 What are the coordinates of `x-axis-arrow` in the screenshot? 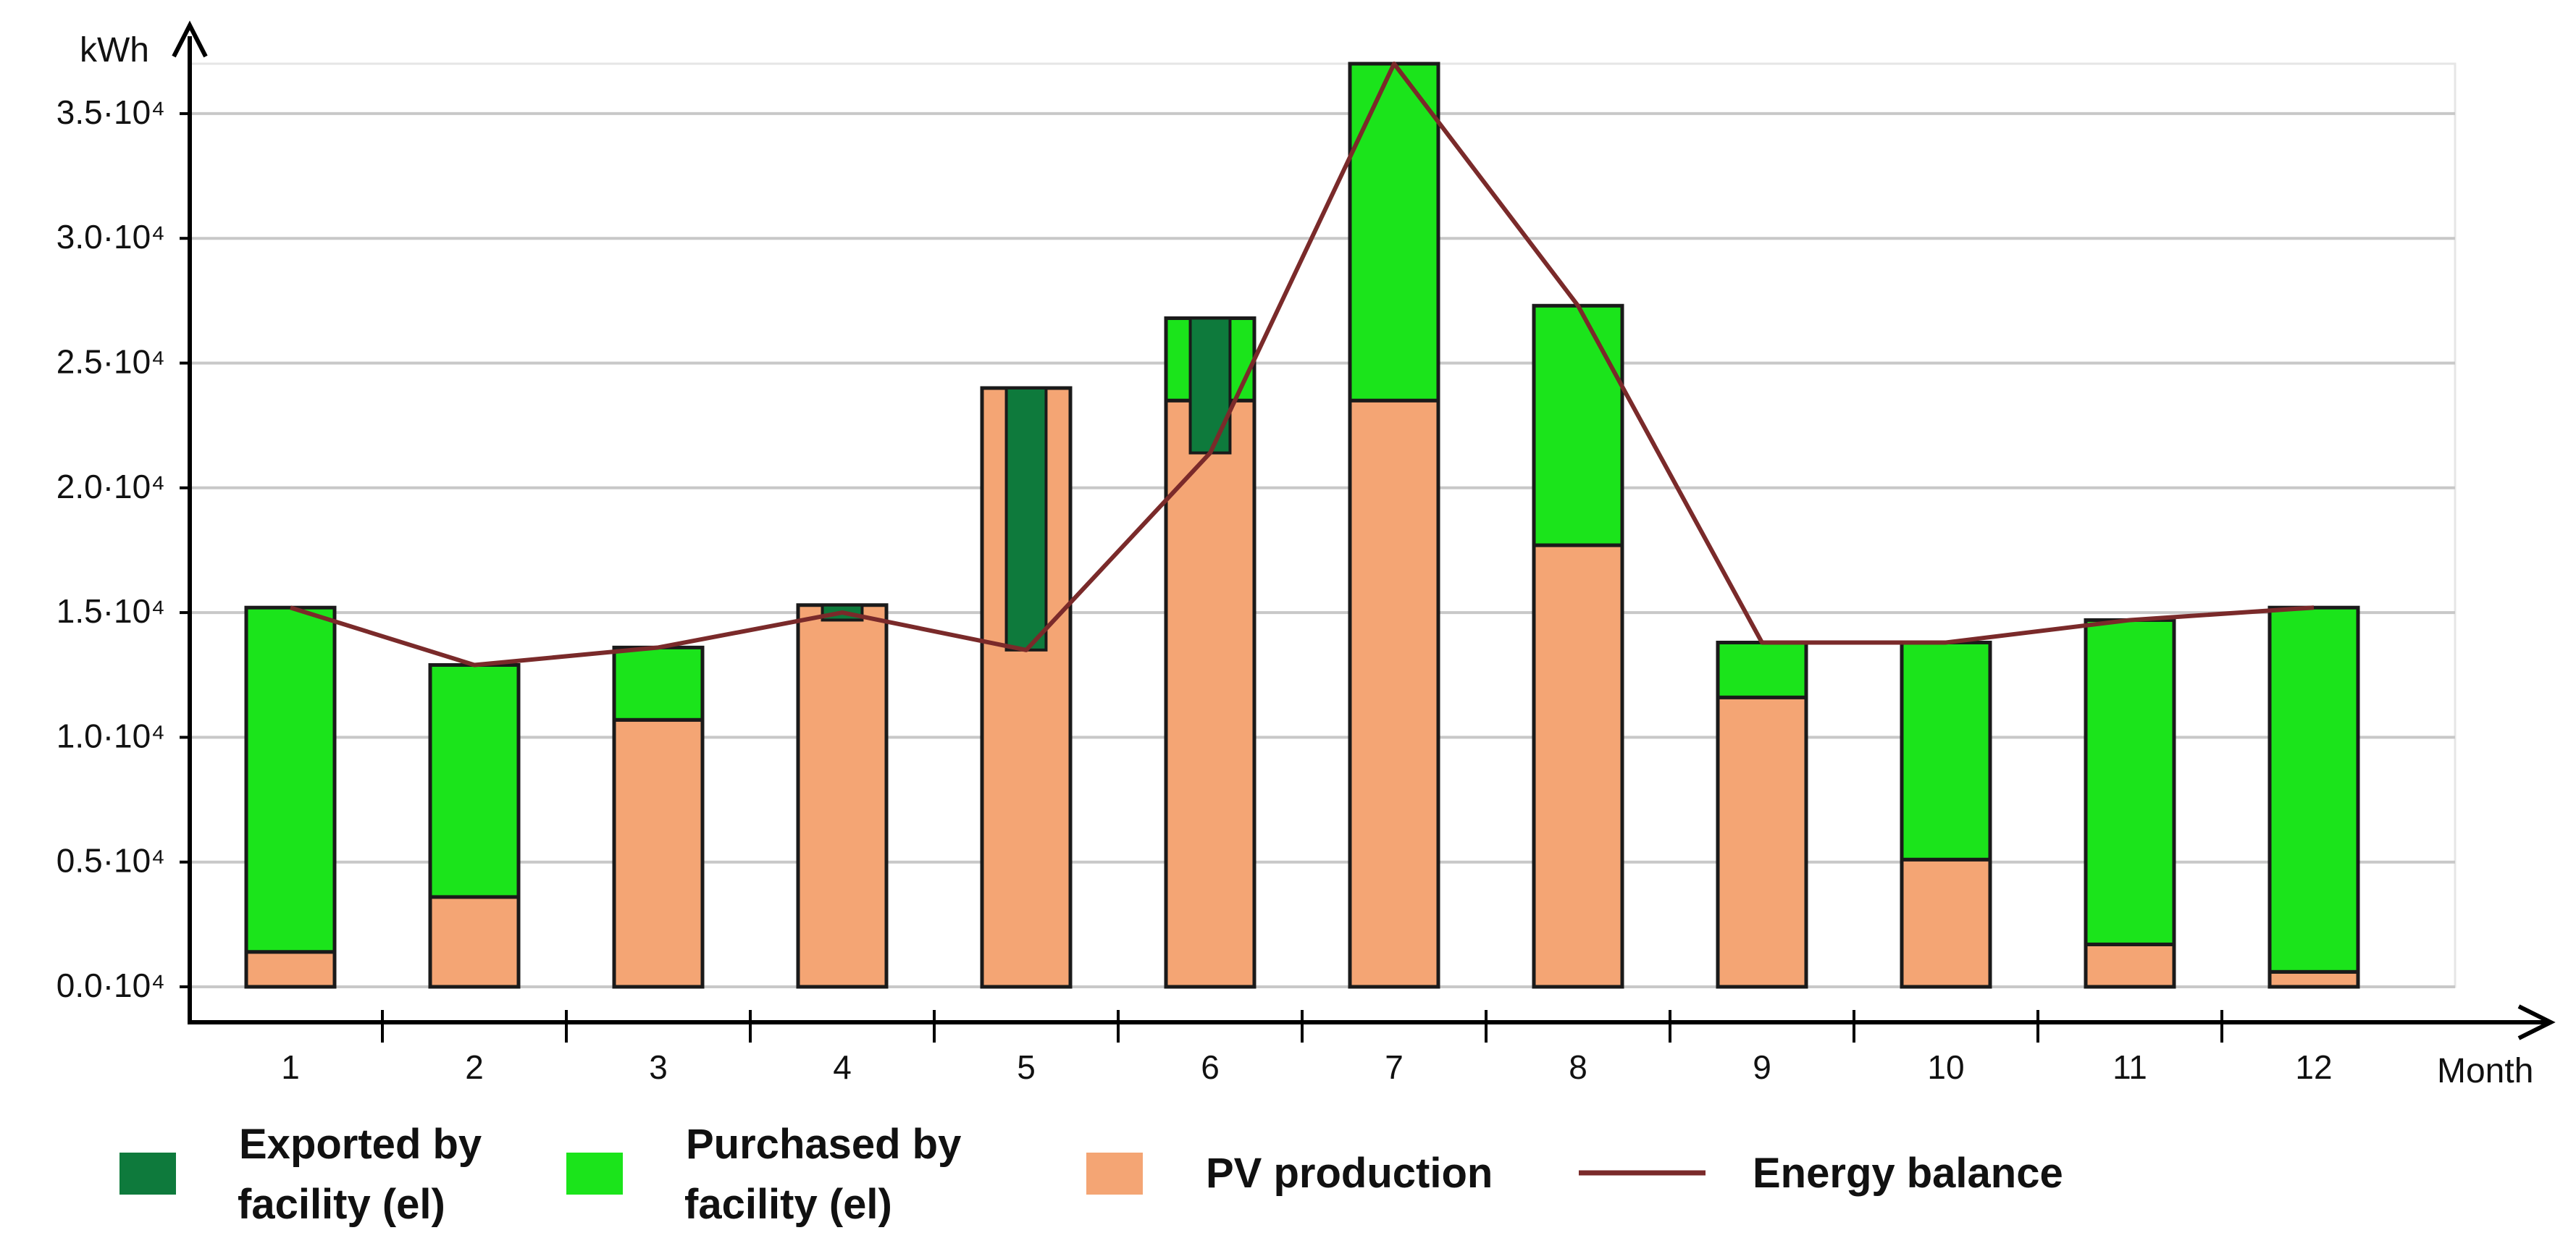 It's located at (2536, 1022).